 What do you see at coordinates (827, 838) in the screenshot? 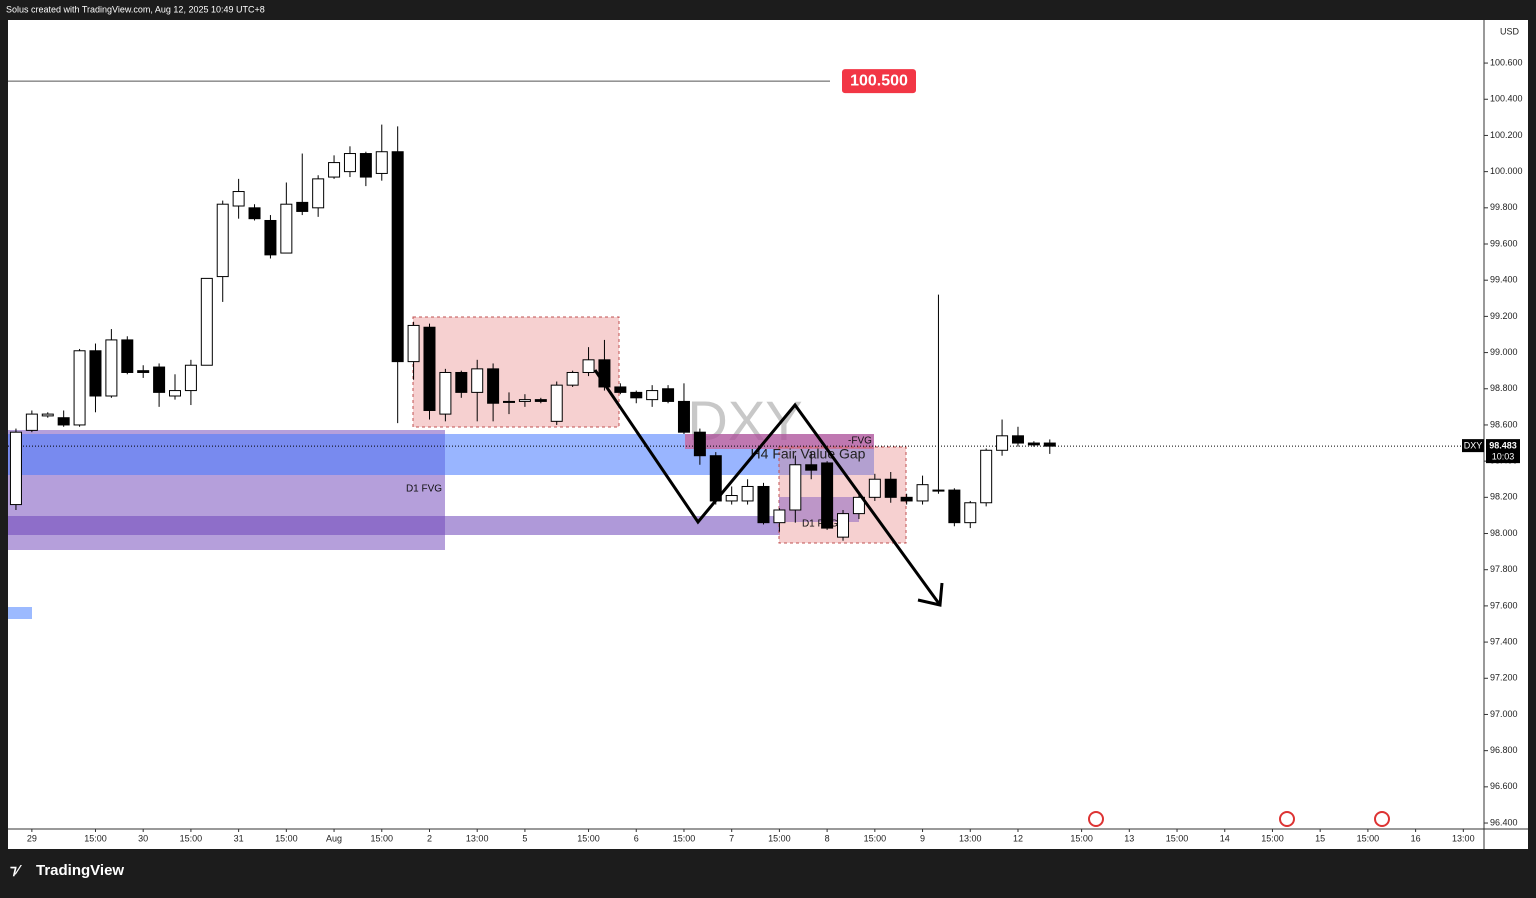
I see `x-tick-label: 8` at bounding box center [827, 838].